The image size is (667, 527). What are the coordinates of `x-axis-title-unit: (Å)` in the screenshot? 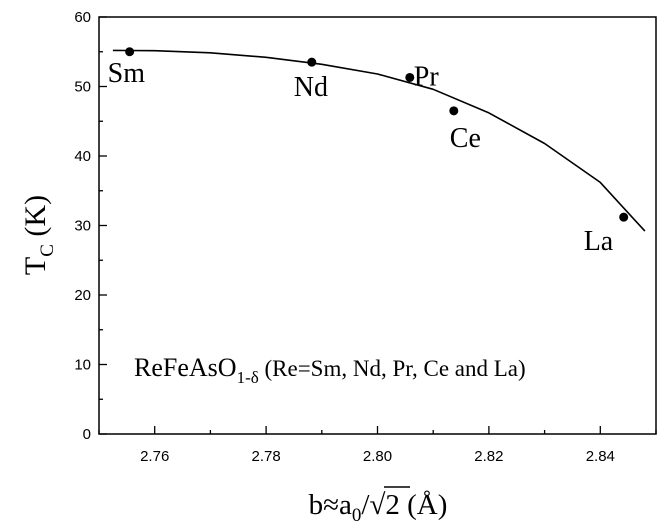 It's located at (424, 505).